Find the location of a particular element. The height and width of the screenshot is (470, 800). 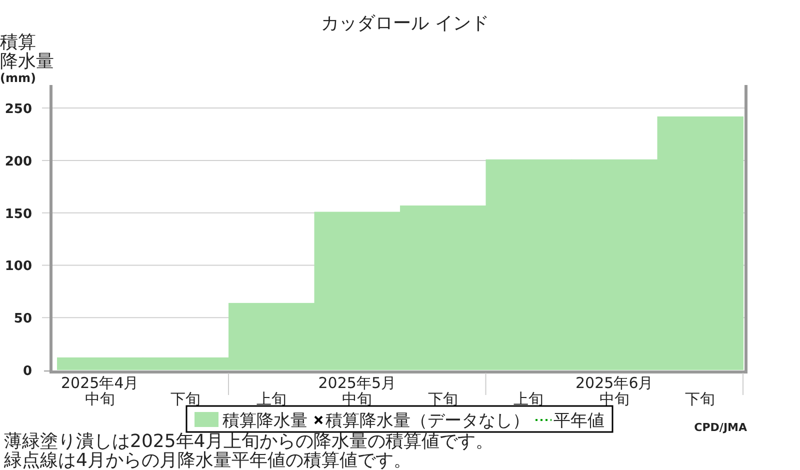

y-tick-label: 50 is located at coordinates (23, 319).